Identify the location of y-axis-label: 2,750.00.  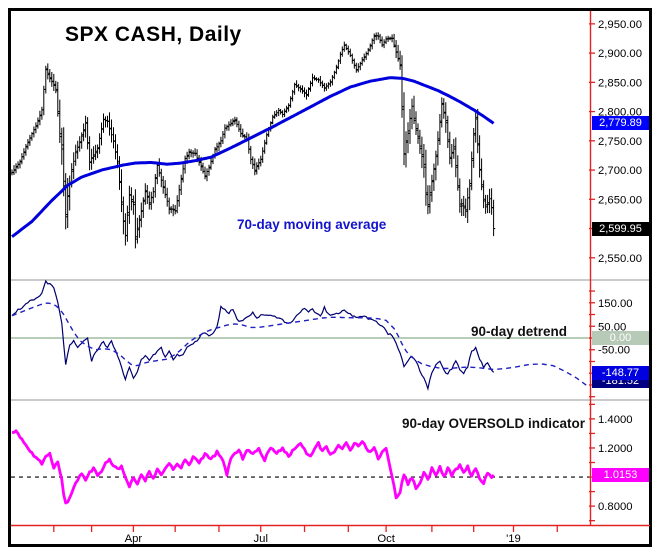
(620, 142).